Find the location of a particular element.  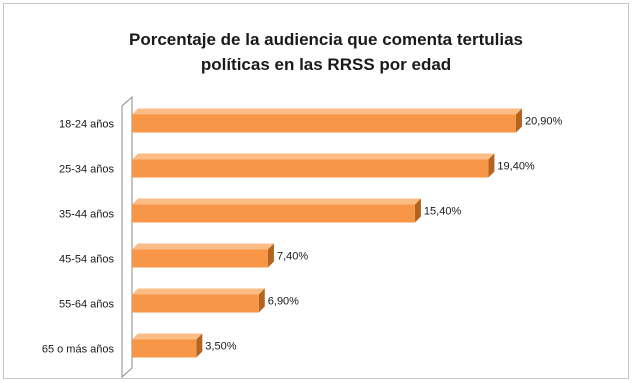

axis-wall is located at coordinates (127, 237).